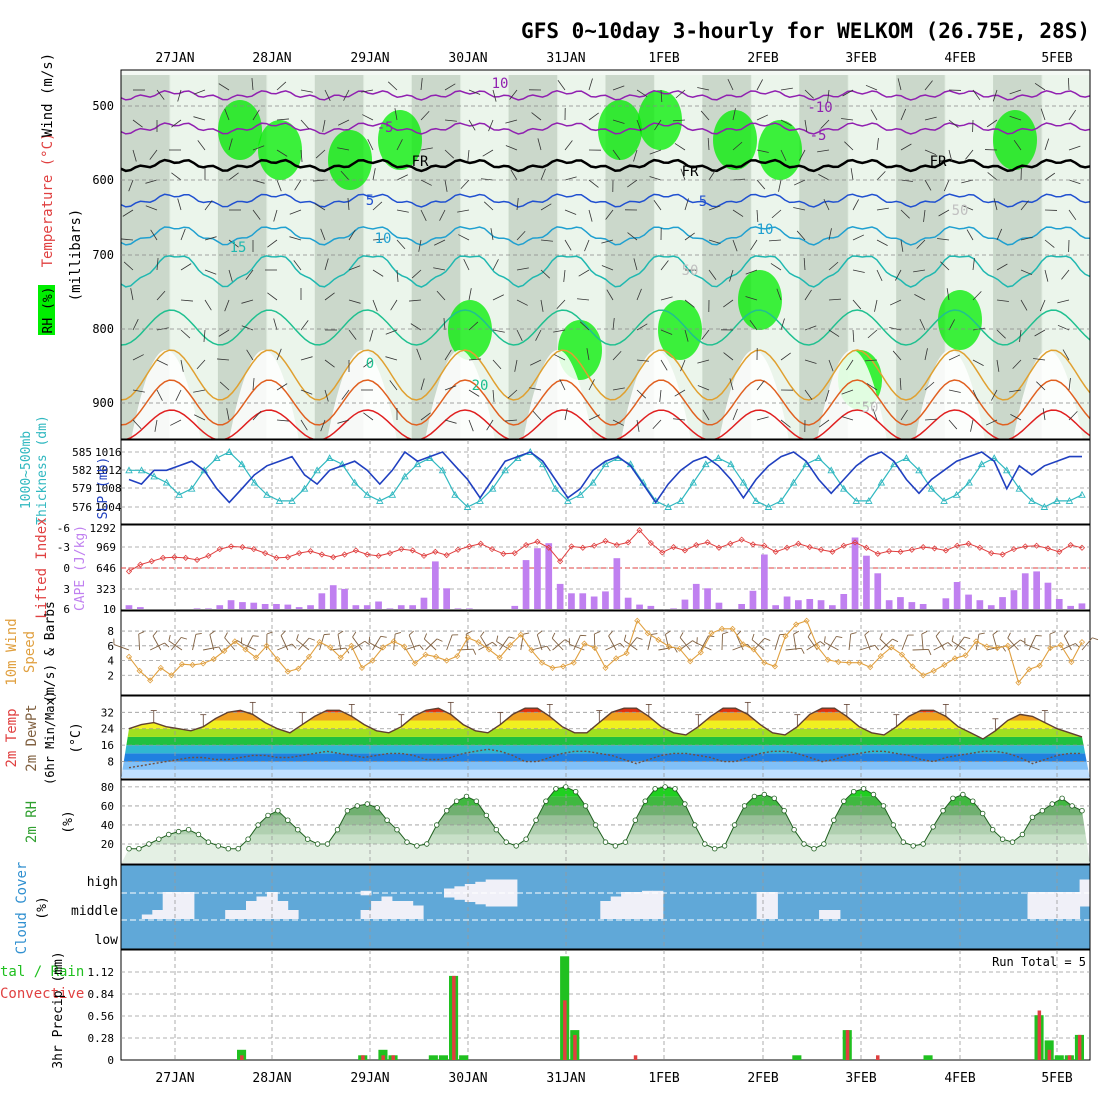 The width and height of the screenshot is (1100, 1100). What do you see at coordinates (765, 230) in the screenshot?
I see `contour-label: 10` at bounding box center [765, 230].